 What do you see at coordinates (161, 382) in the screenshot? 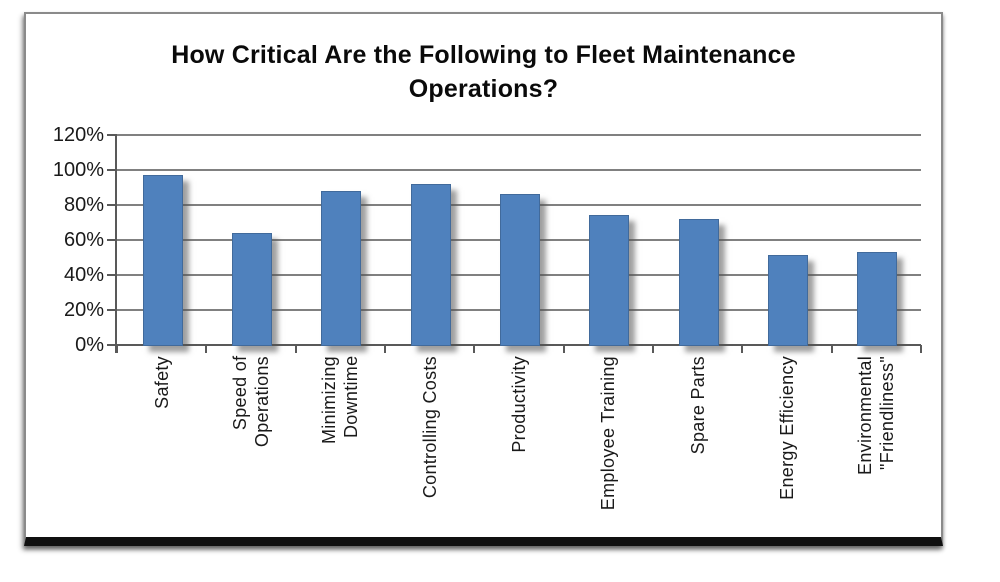
I see `category-label: Safety` at bounding box center [161, 382].